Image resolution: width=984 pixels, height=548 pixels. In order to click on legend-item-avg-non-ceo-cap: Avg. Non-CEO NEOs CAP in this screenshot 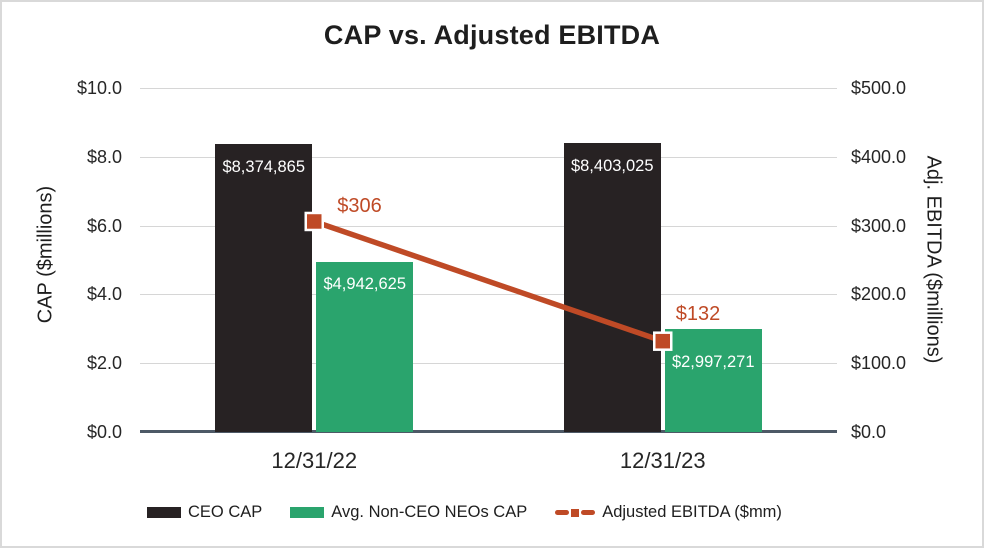, I will do `click(408, 512)`.